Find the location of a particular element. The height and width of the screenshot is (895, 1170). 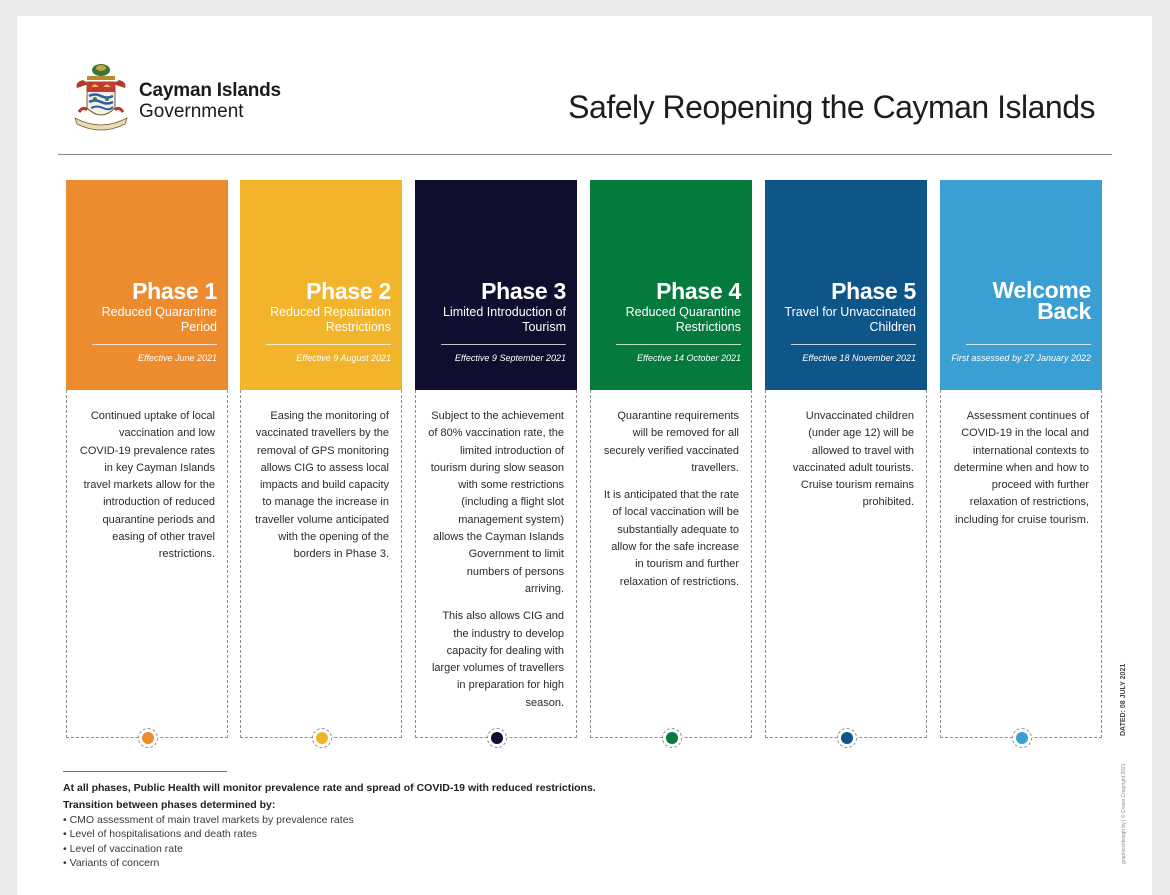

phase-title: Welcome Back is located at coordinates (1042, 300).